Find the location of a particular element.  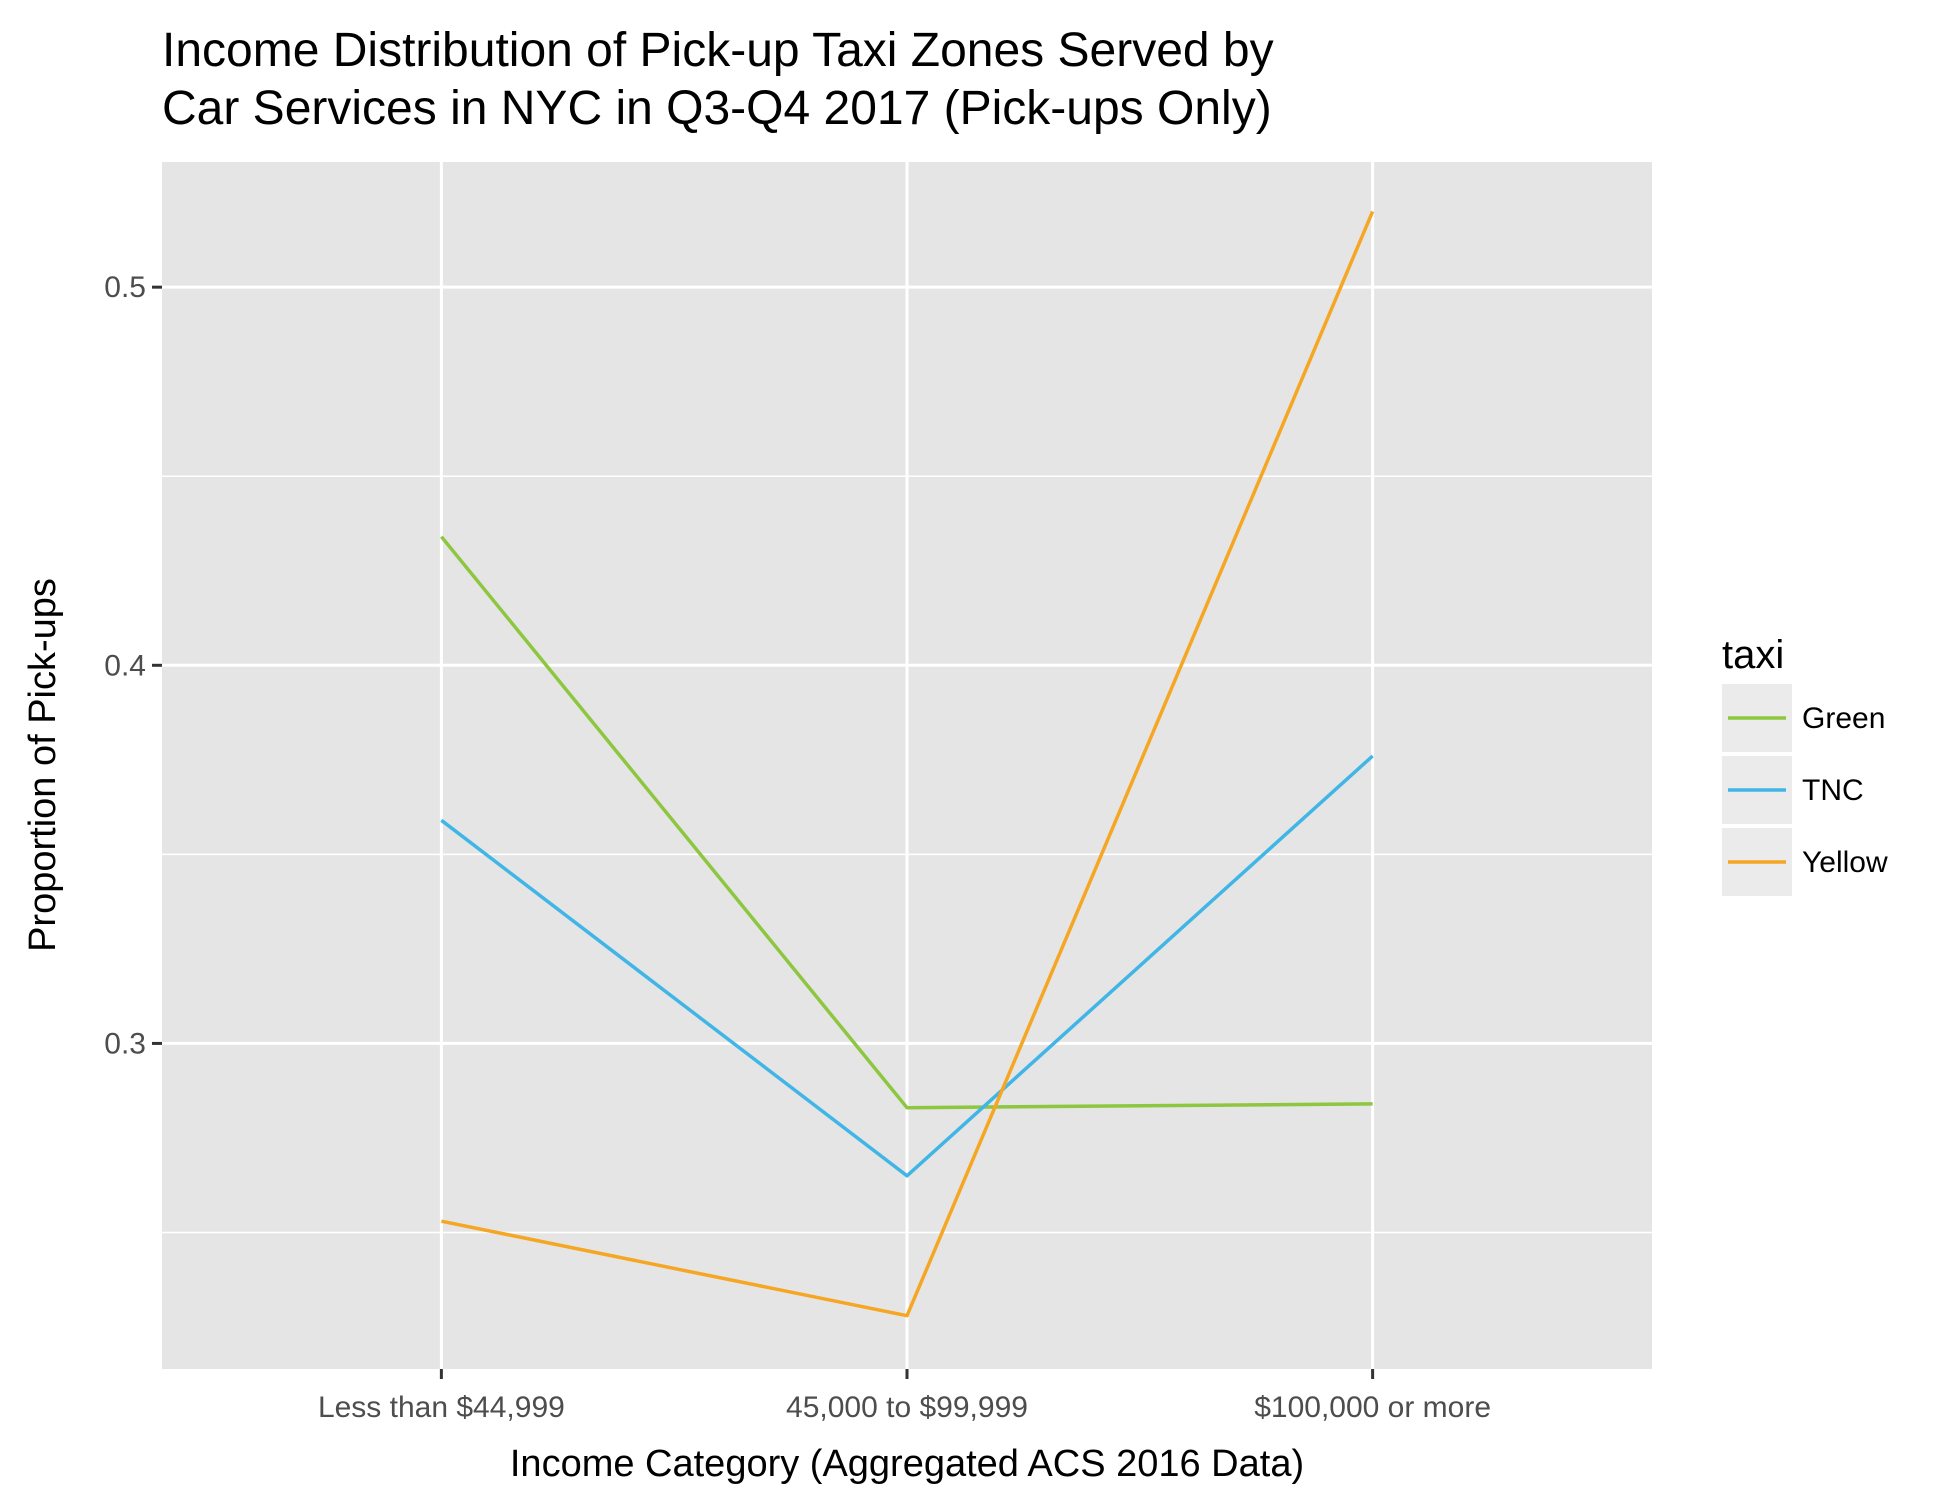

y-axis: 0.3 0.4 0.5 is located at coordinates (133, 665).